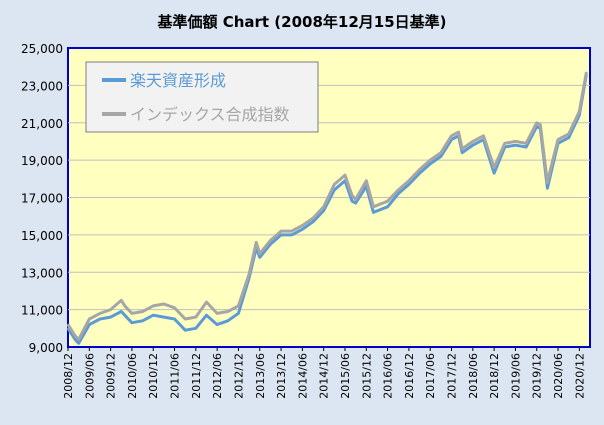  Describe the element at coordinates (324, 376) in the screenshot. I see `x-tick-label: 2014/12` at that location.